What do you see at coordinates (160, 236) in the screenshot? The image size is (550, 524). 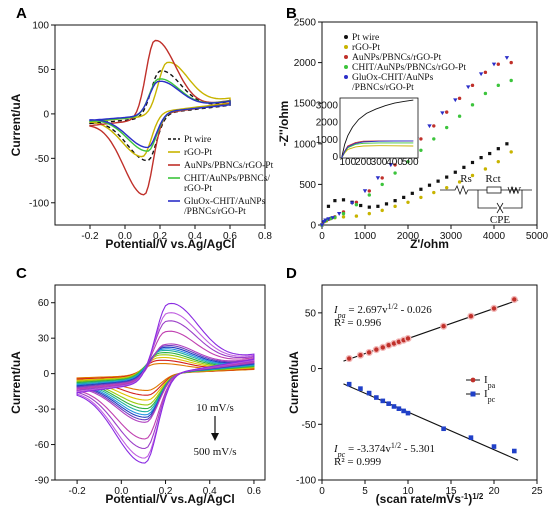 I see `panel-a-xtick-label: 0.2` at bounding box center [160, 236].